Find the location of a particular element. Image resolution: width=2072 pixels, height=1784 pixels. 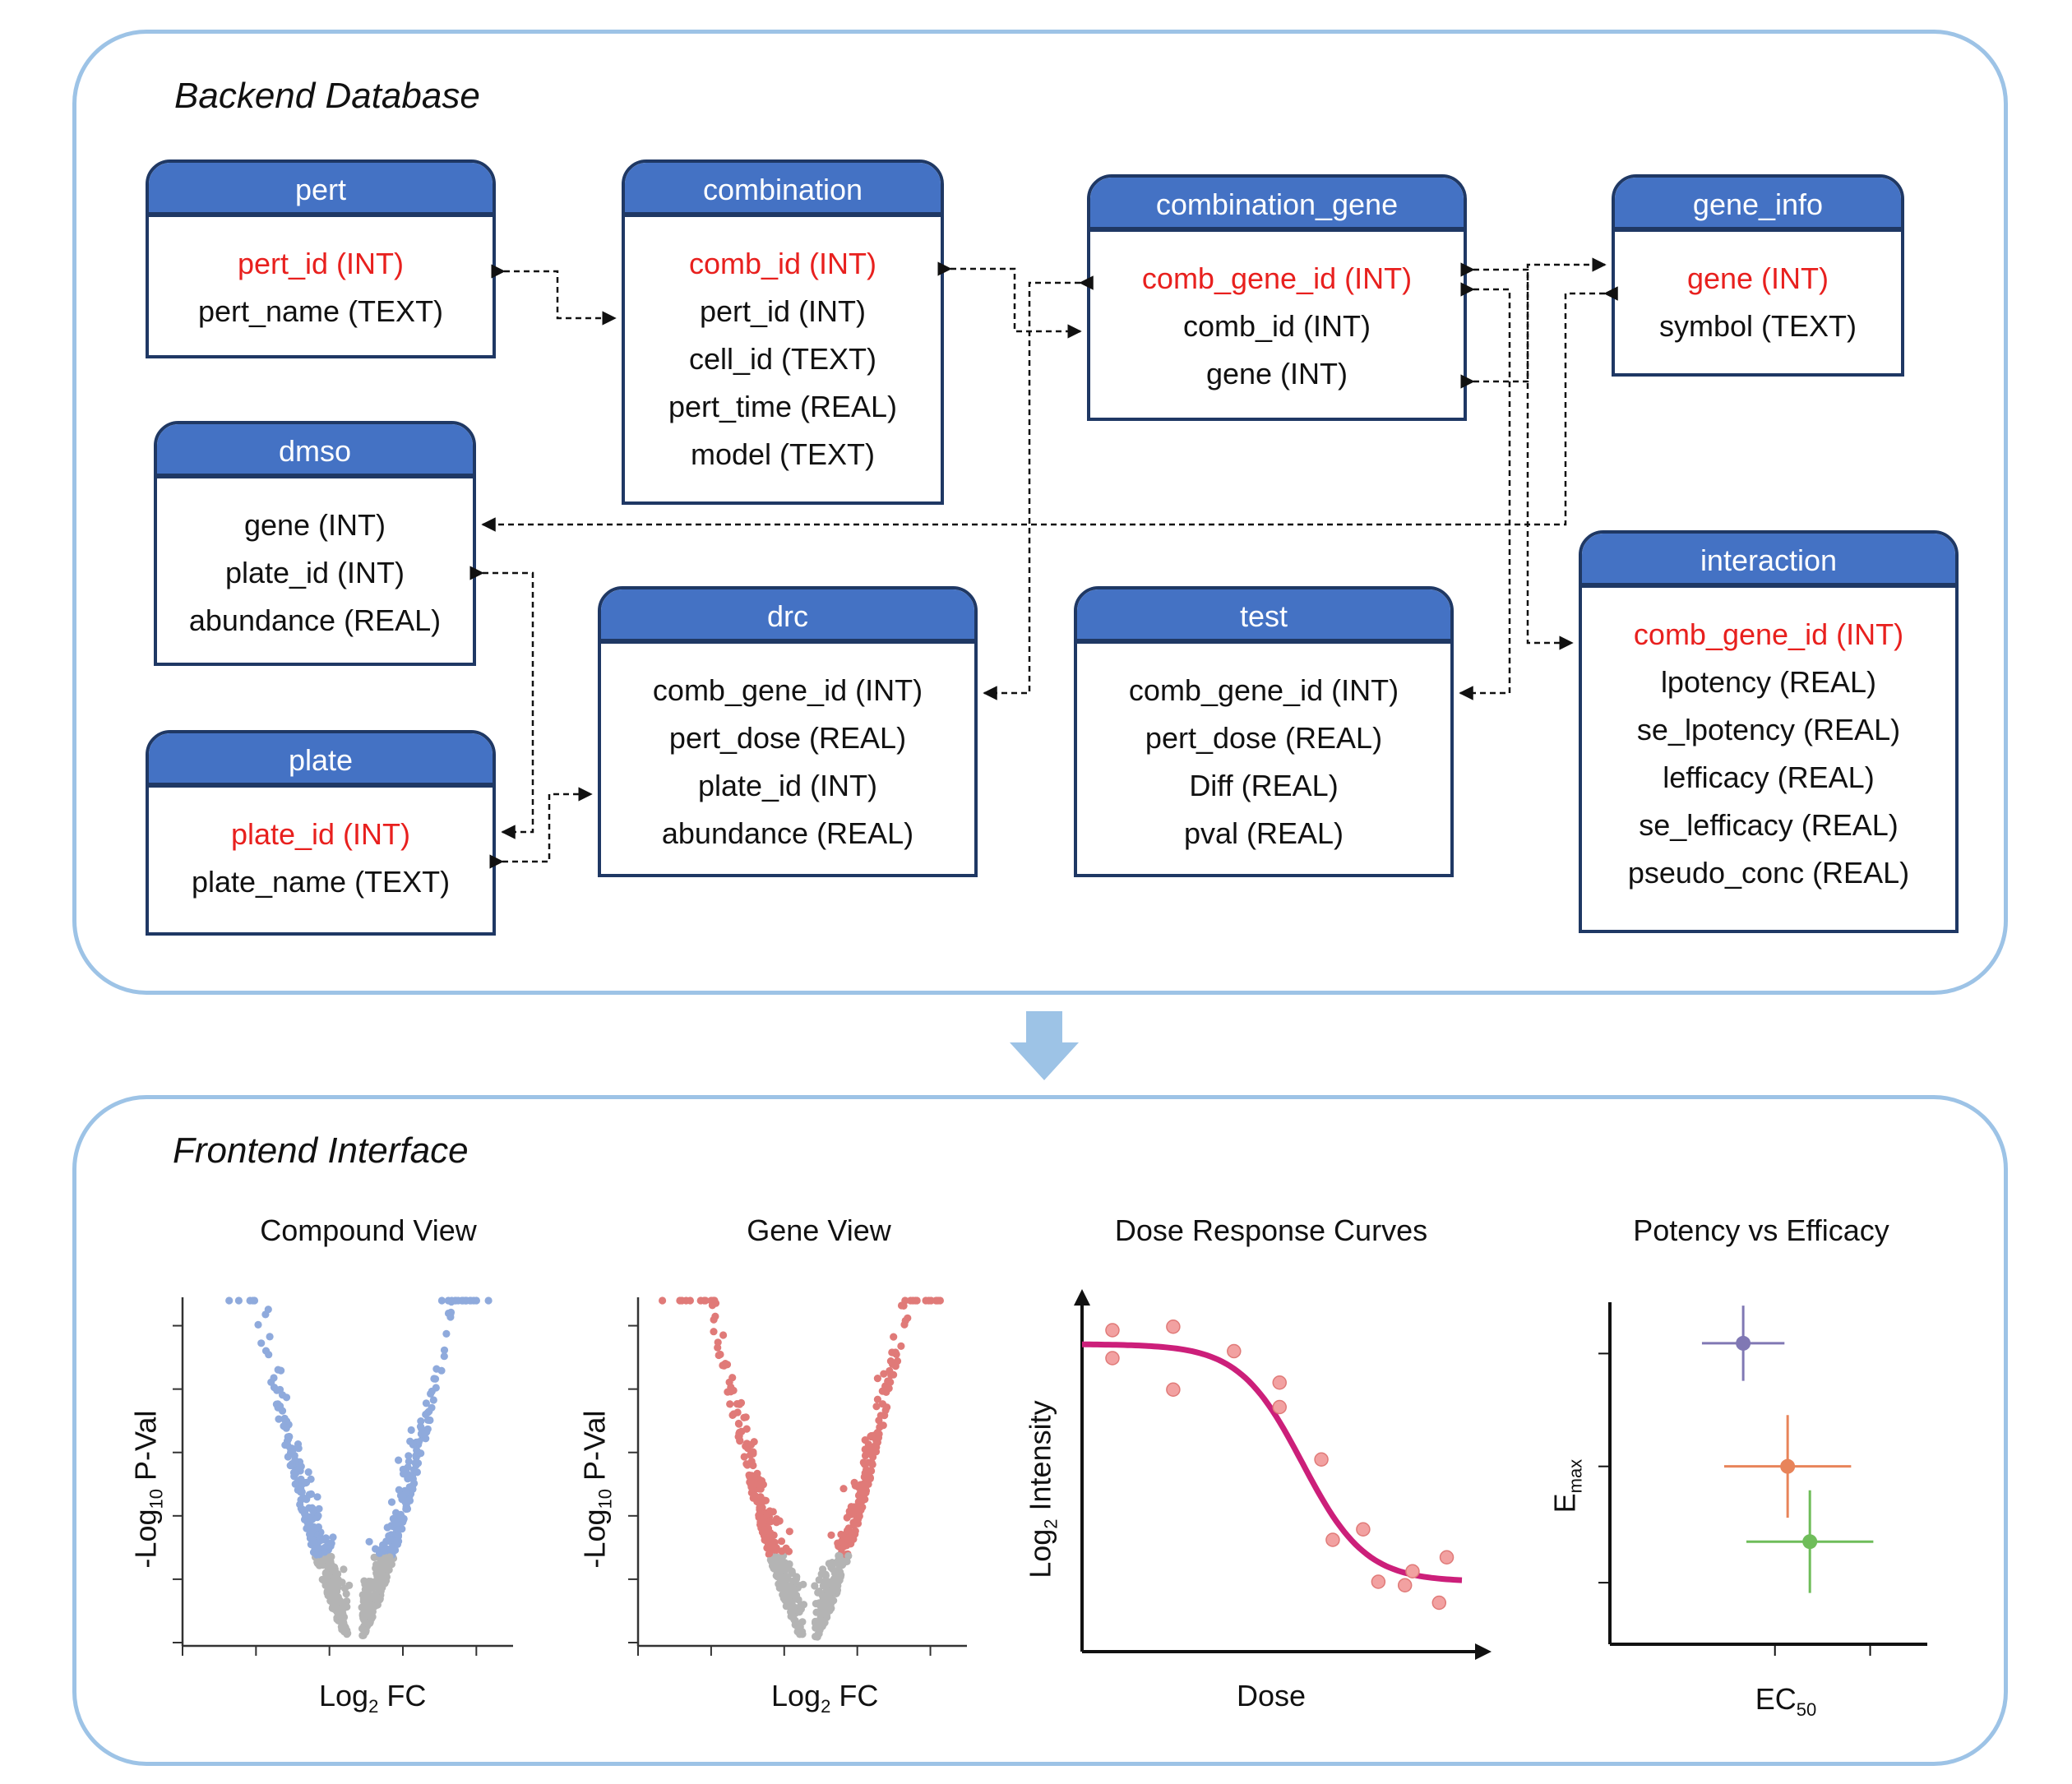

frontend-title: Frontend Interface is located at coordinates (321, 1150).